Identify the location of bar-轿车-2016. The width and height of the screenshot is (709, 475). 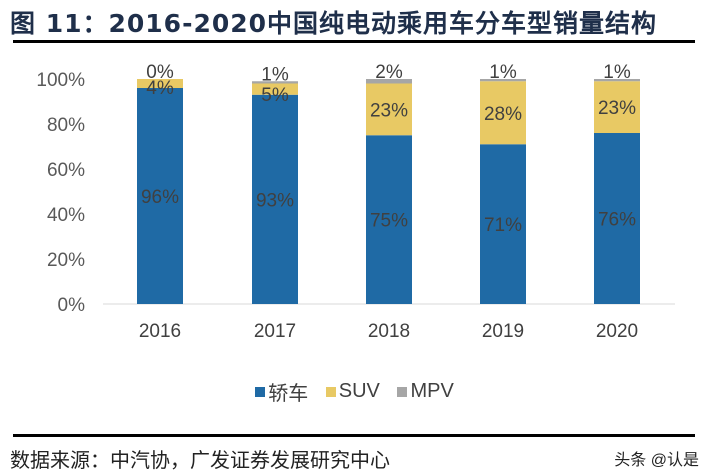
(160, 196).